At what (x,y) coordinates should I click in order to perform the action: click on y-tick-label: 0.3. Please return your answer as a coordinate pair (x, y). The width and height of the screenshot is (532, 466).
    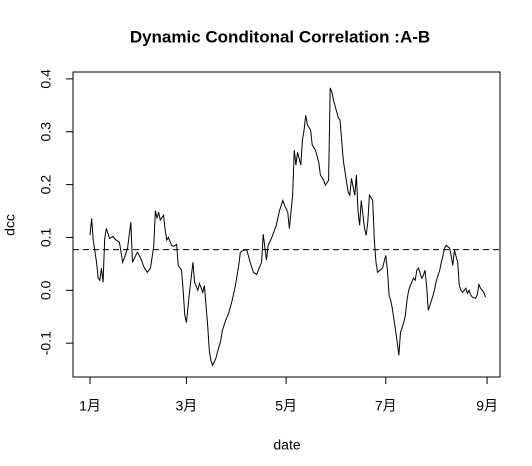
    Looking at the image, I should click on (46, 132).